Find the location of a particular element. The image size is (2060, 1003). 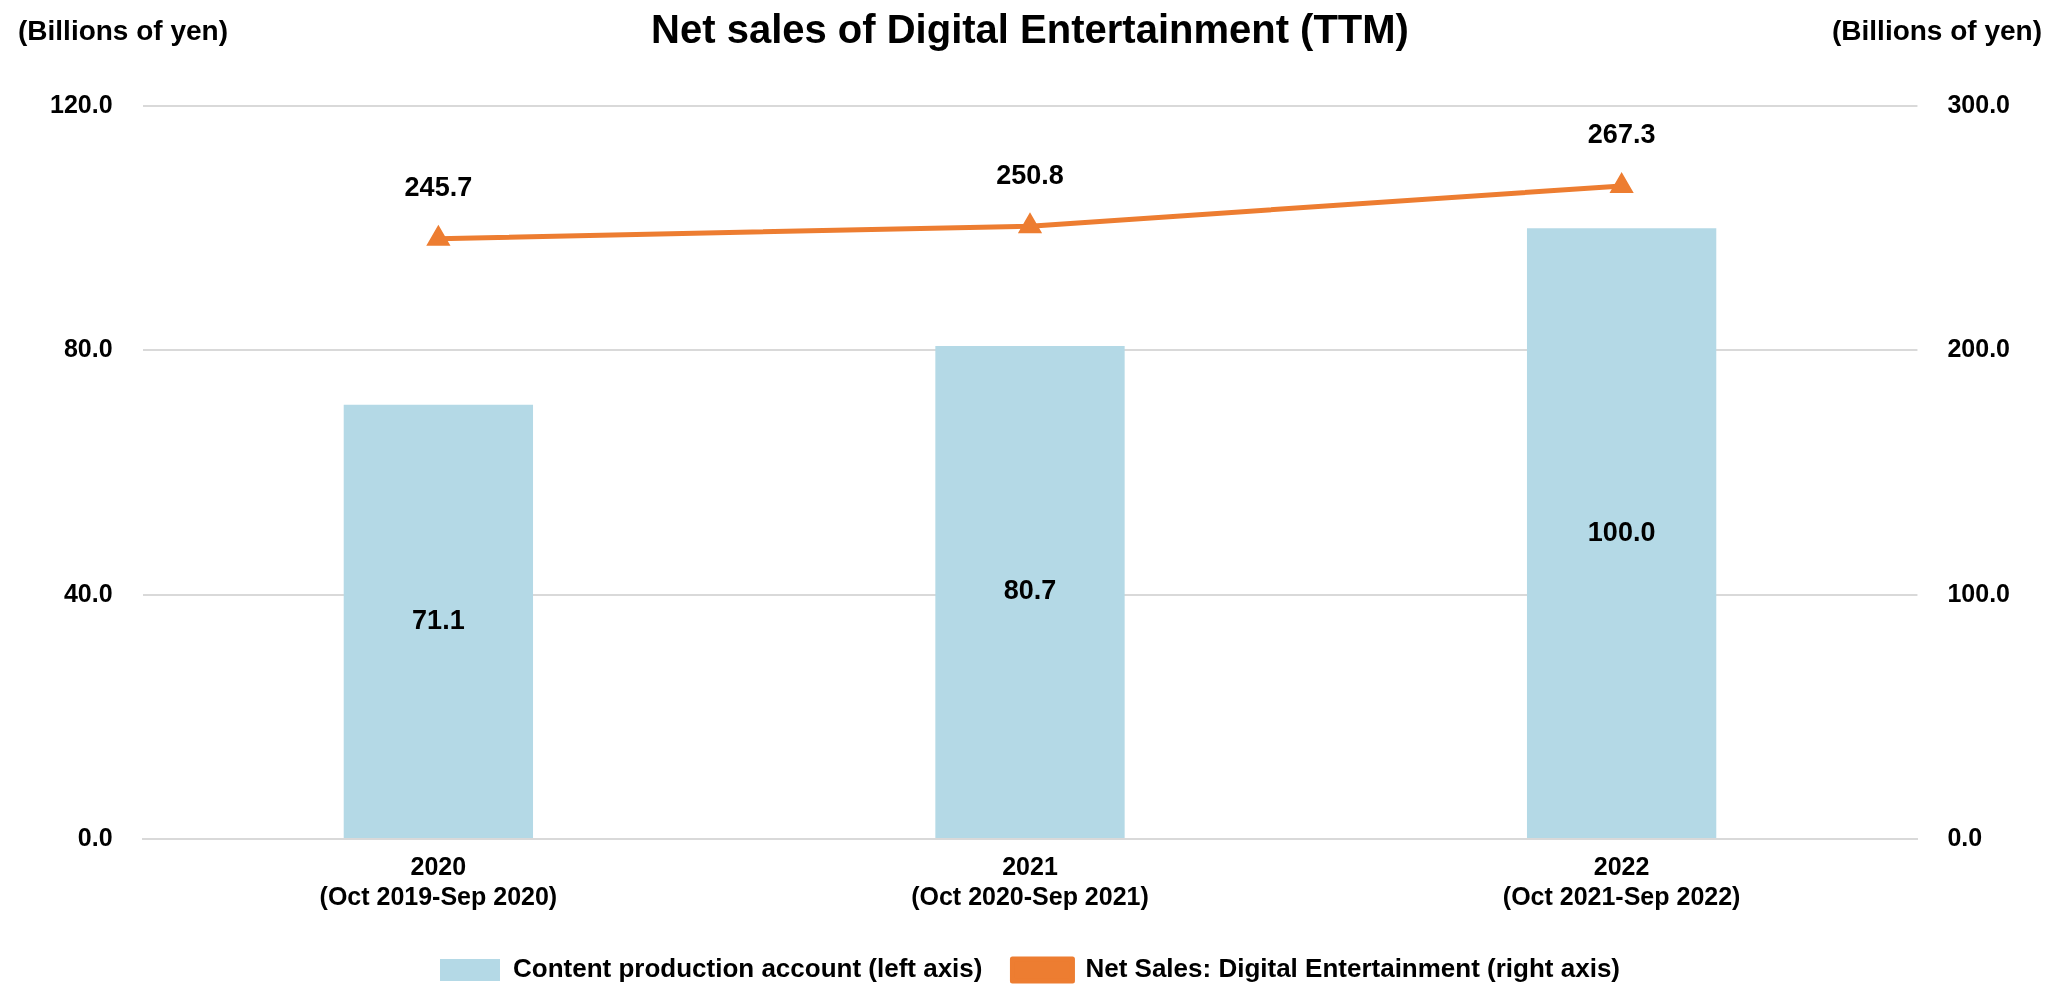

data-label: 100.0 is located at coordinates (1621, 531).